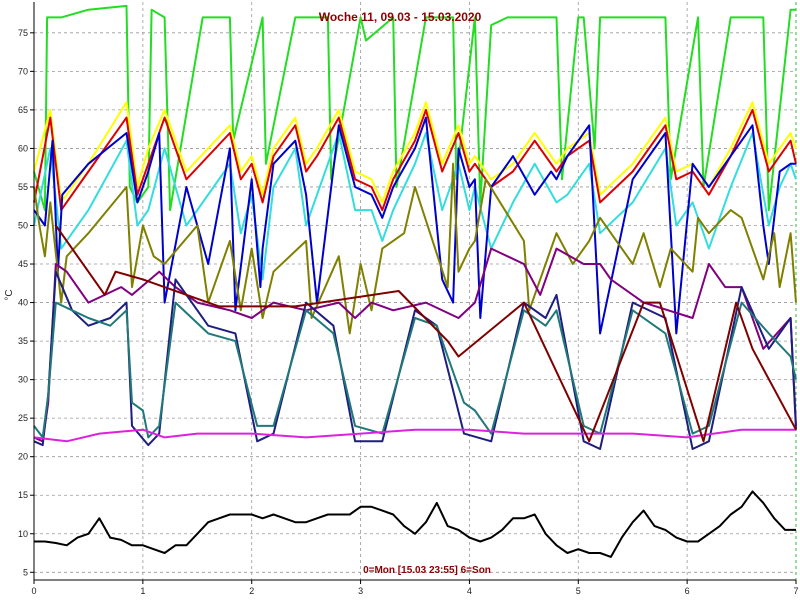 The height and width of the screenshot is (605, 800). What do you see at coordinates (23, 303) in the screenshot?
I see `y-tick-label: 40` at bounding box center [23, 303].